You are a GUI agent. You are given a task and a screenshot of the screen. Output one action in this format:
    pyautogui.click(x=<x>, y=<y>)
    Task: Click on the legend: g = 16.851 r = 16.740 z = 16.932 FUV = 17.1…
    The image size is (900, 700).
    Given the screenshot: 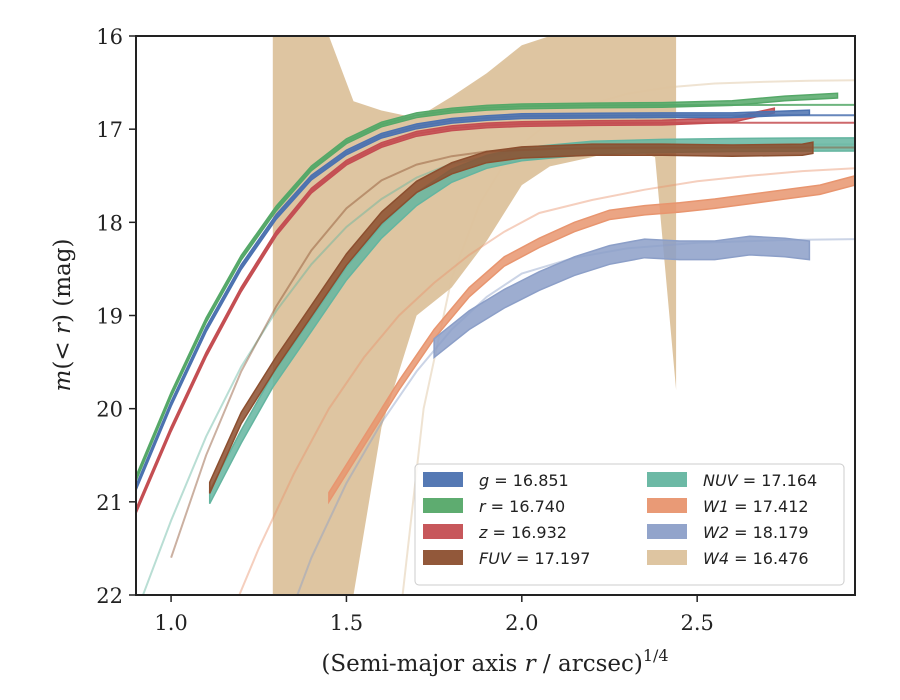 What is the action you would take?
    pyautogui.click(x=629, y=524)
    